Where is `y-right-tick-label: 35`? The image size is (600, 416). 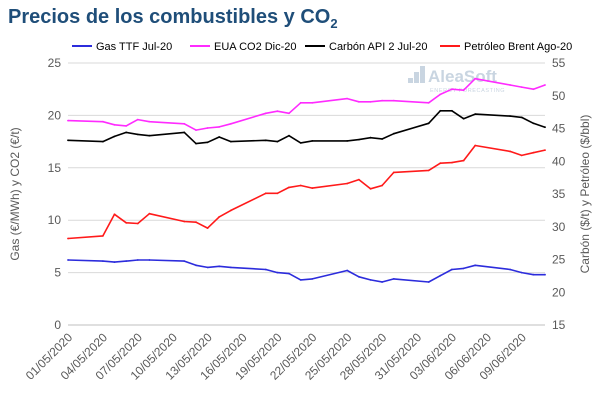
y-right-tick-label: 35 is located at coordinates (559, 194).